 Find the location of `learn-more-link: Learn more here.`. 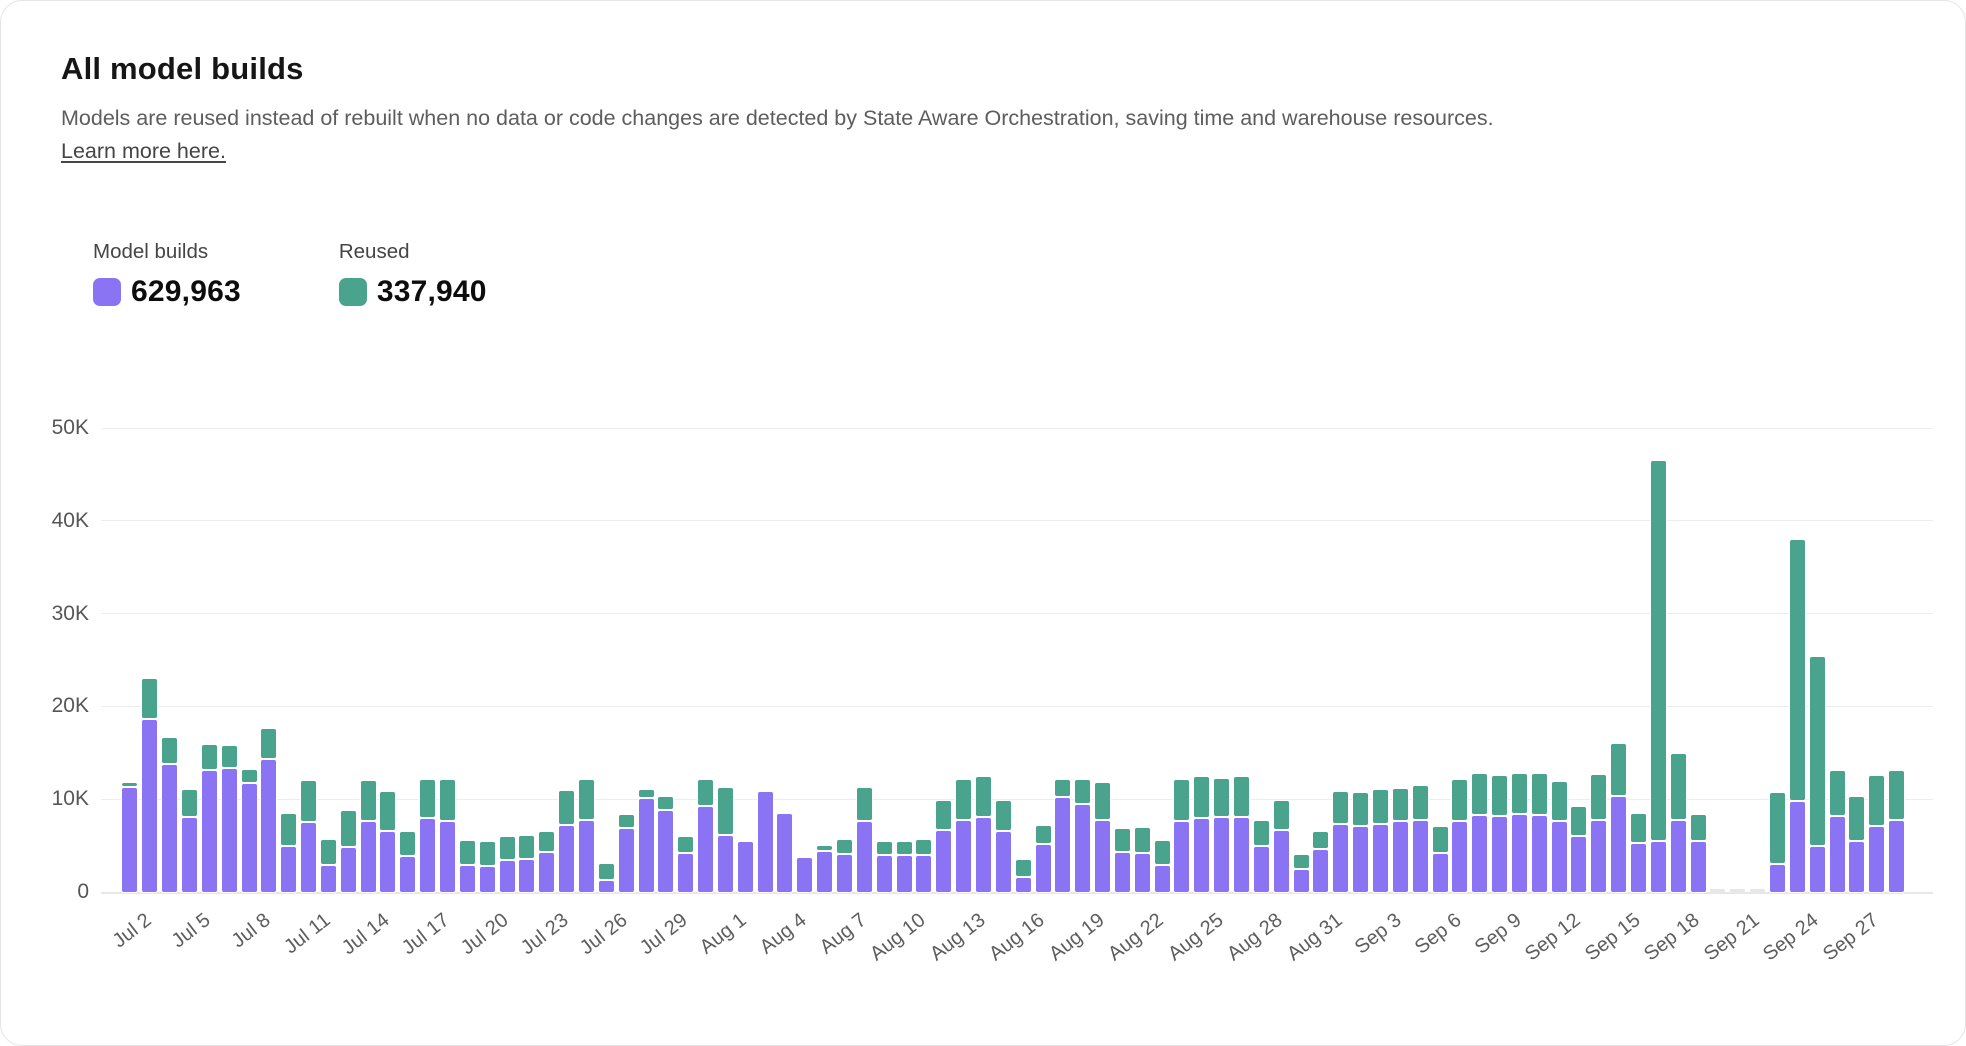

learn-more-link: Learn more here. is located at coordinates (143, 151).